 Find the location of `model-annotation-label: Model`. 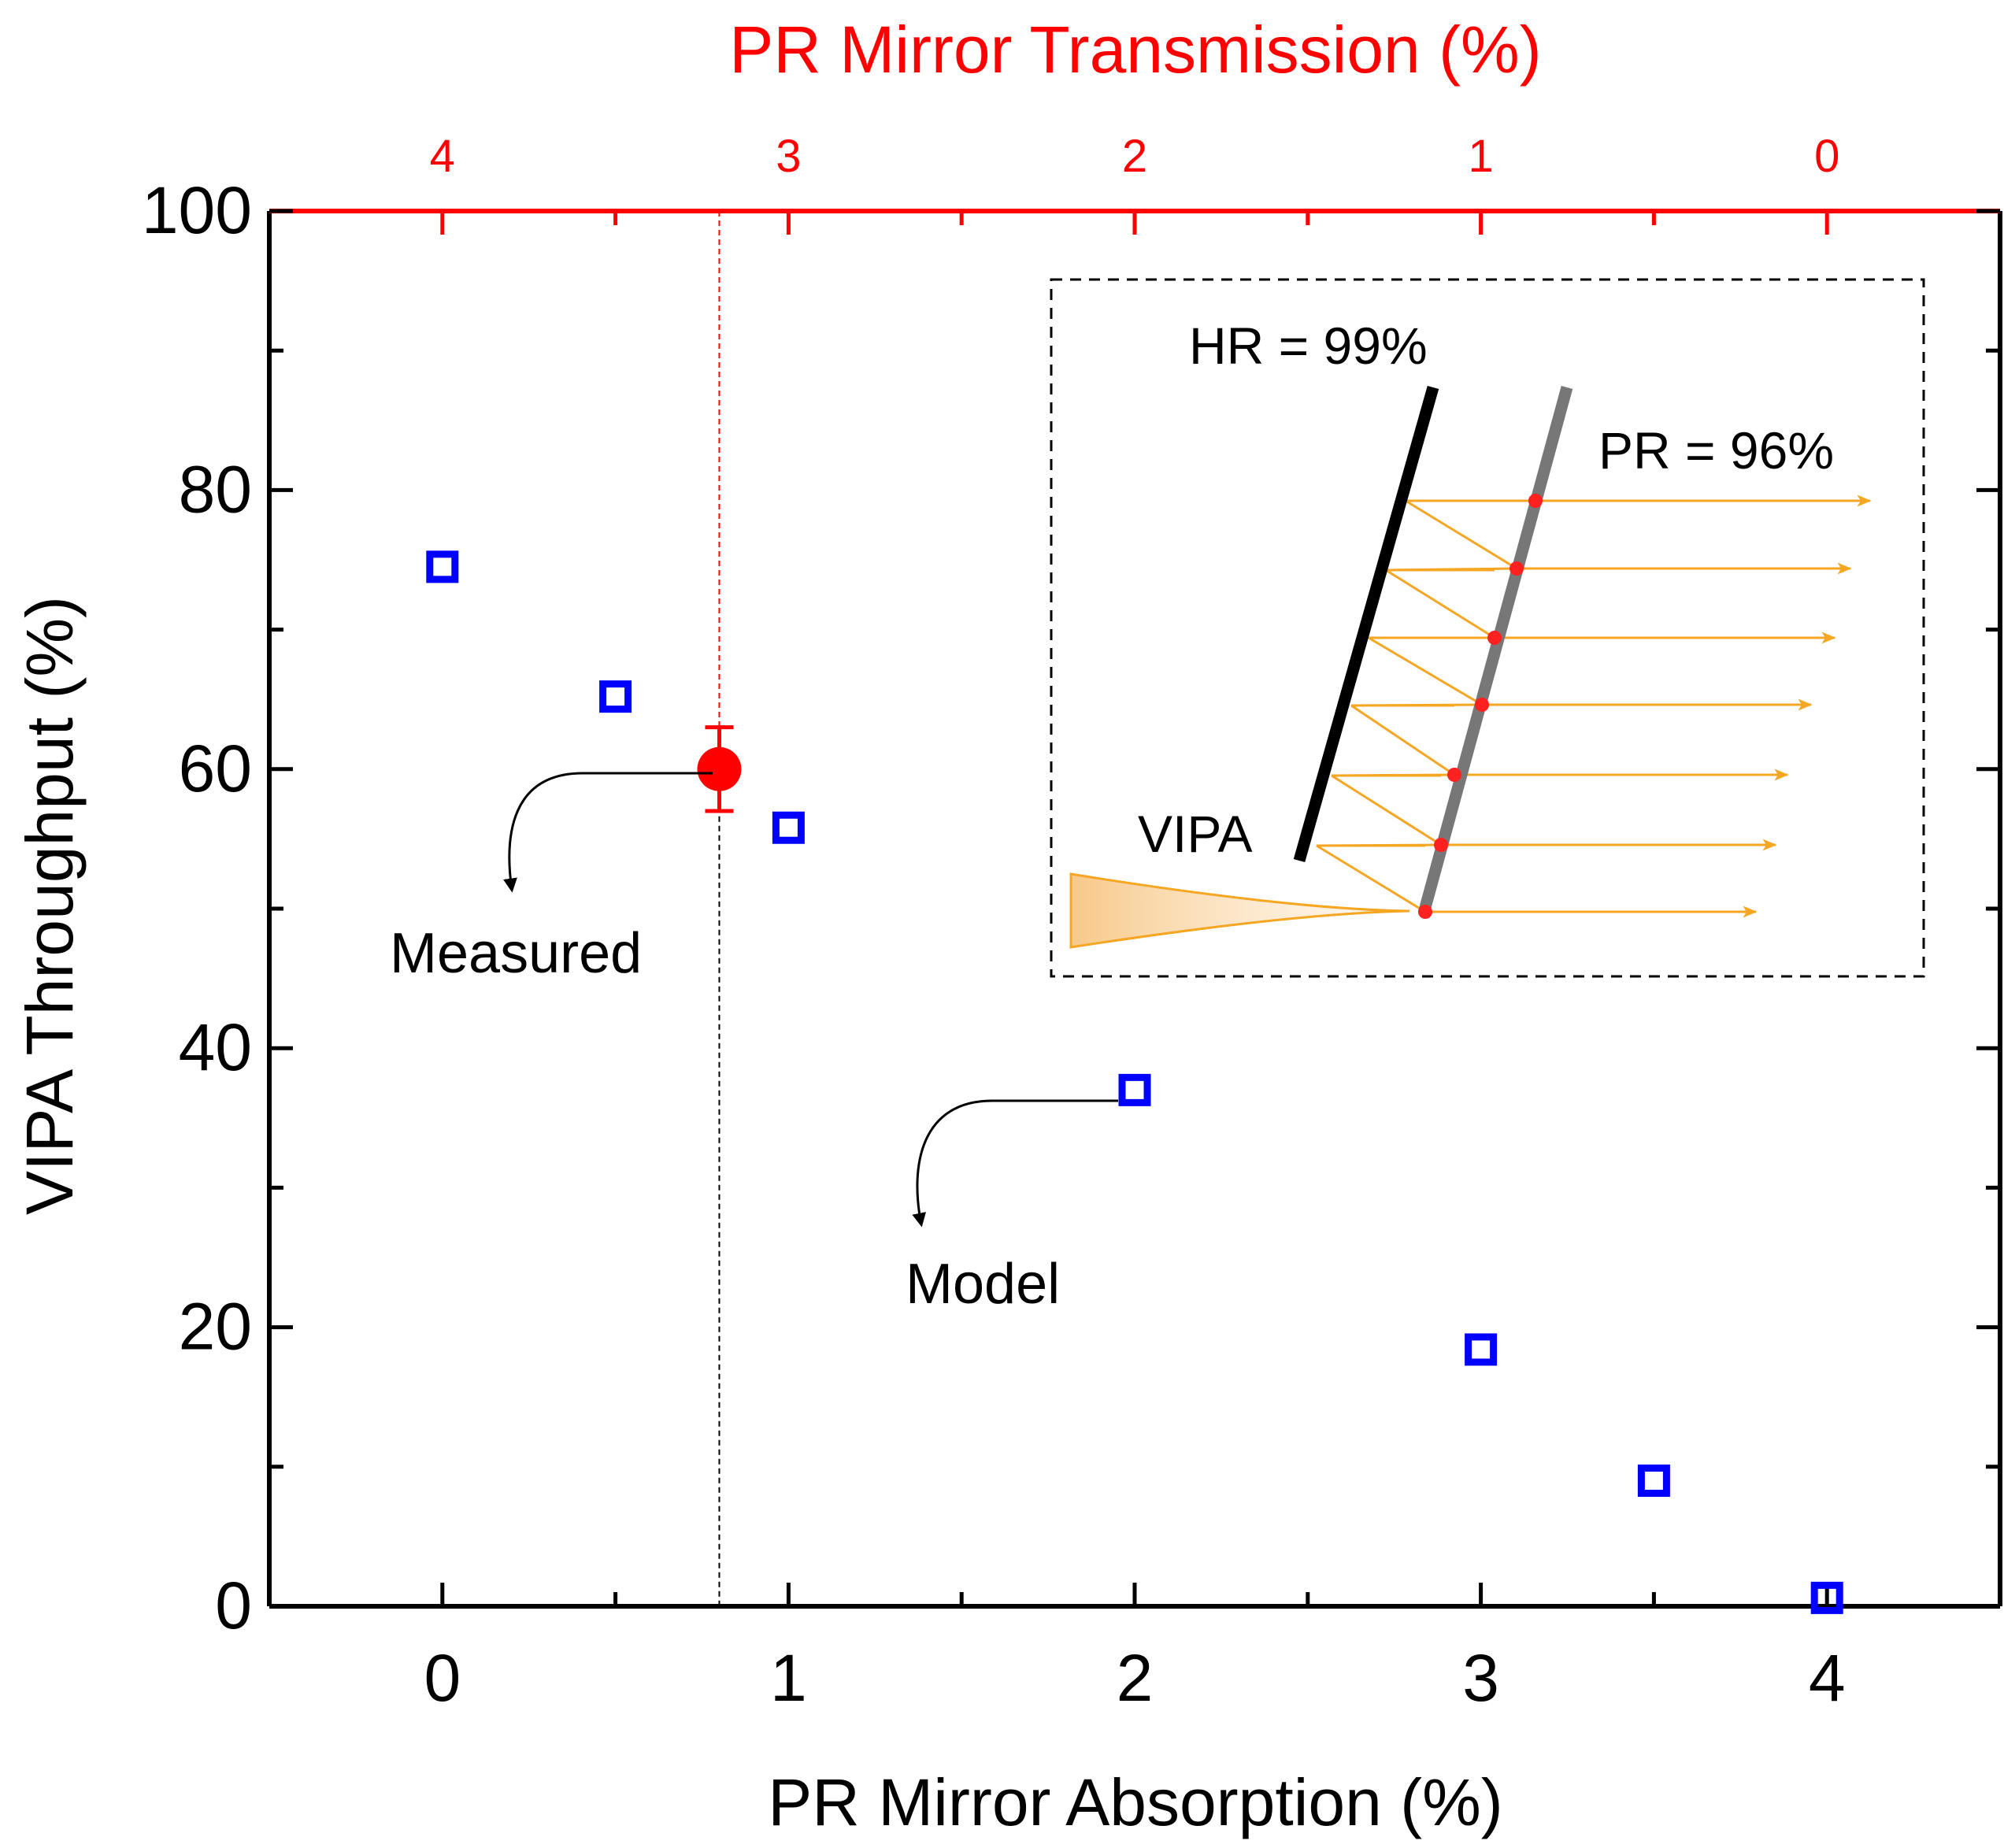

model-annotation-label: Model is located at coordinates (983, 1284).